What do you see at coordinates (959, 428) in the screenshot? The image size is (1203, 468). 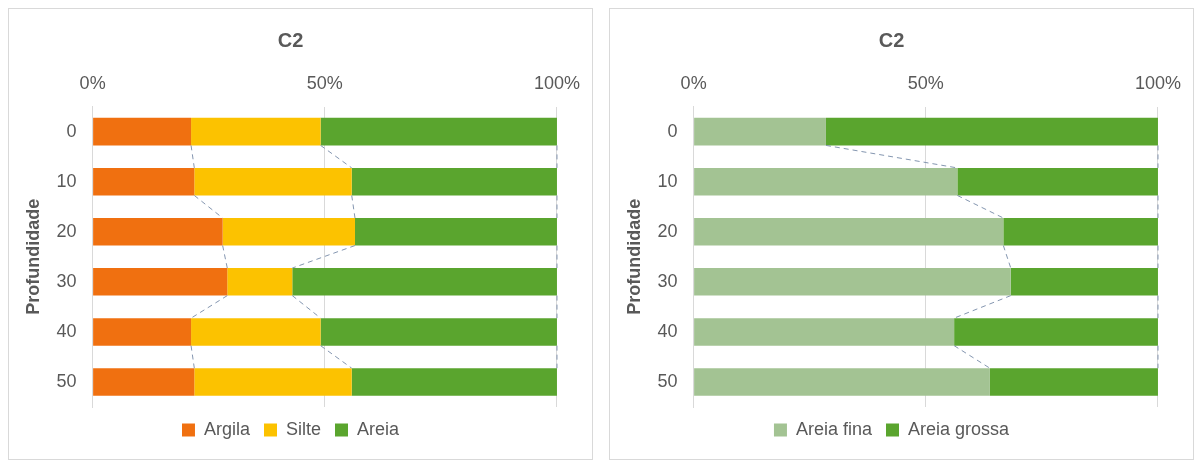 I see `legend-label: Areia grossa` at bounding box center [959, 428].